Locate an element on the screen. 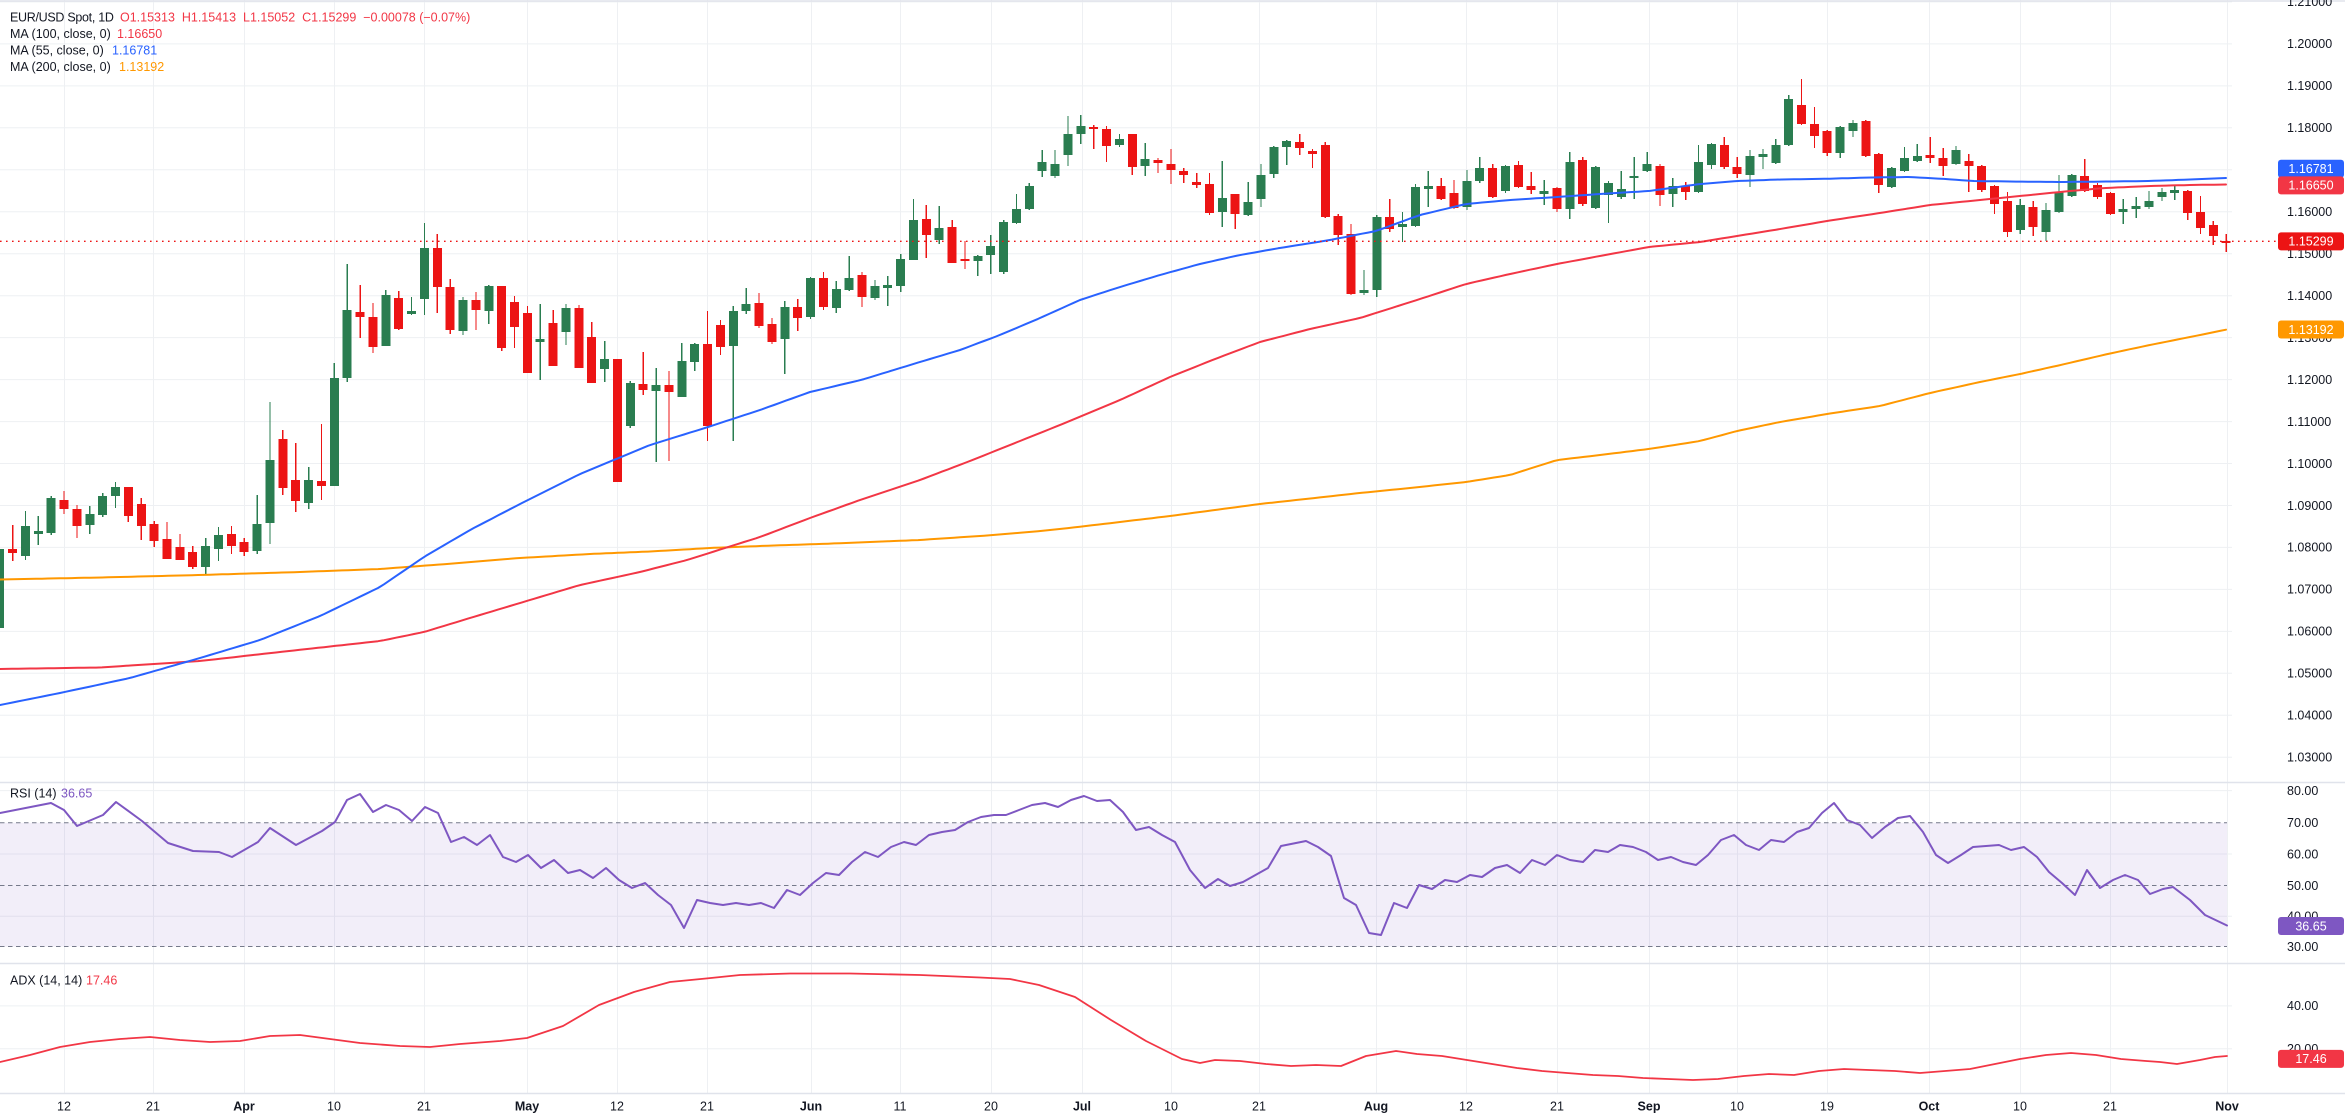 The image size is (2345, 1120). svg-text: 30.00 is located at coordinates (2302, 947).